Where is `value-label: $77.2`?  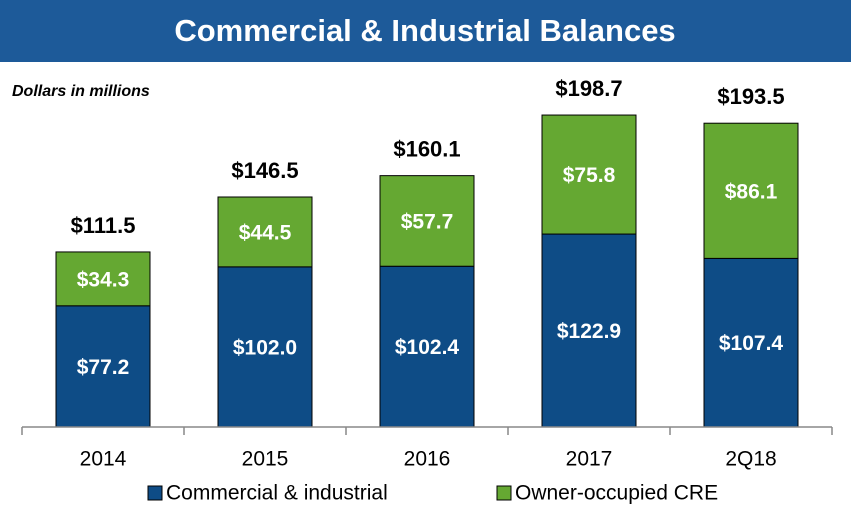
value-label: $77.2 is located at coordinates (103, 367).